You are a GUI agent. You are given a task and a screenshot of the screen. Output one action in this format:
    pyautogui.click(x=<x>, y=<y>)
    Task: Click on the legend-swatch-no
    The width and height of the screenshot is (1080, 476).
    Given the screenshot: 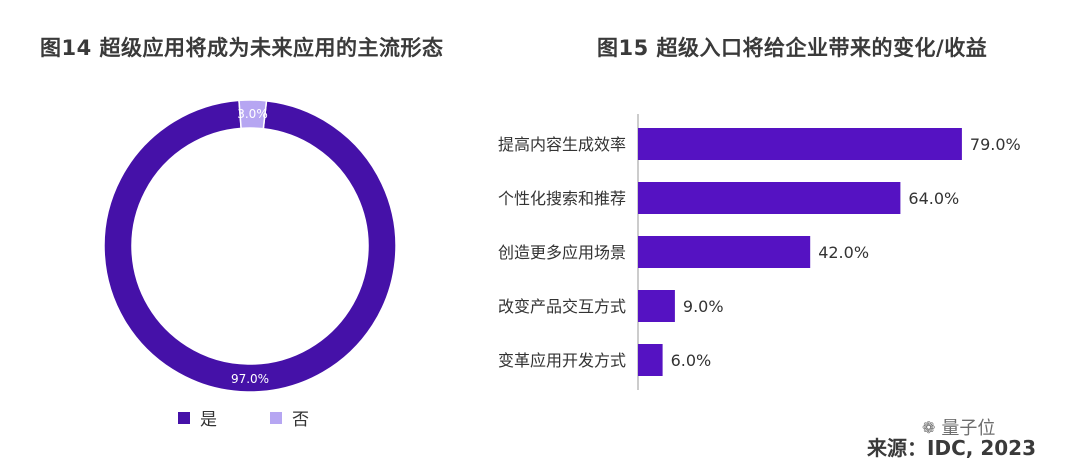 What is the action you would take?
    pyautogui.click(x=276, y=417)
    